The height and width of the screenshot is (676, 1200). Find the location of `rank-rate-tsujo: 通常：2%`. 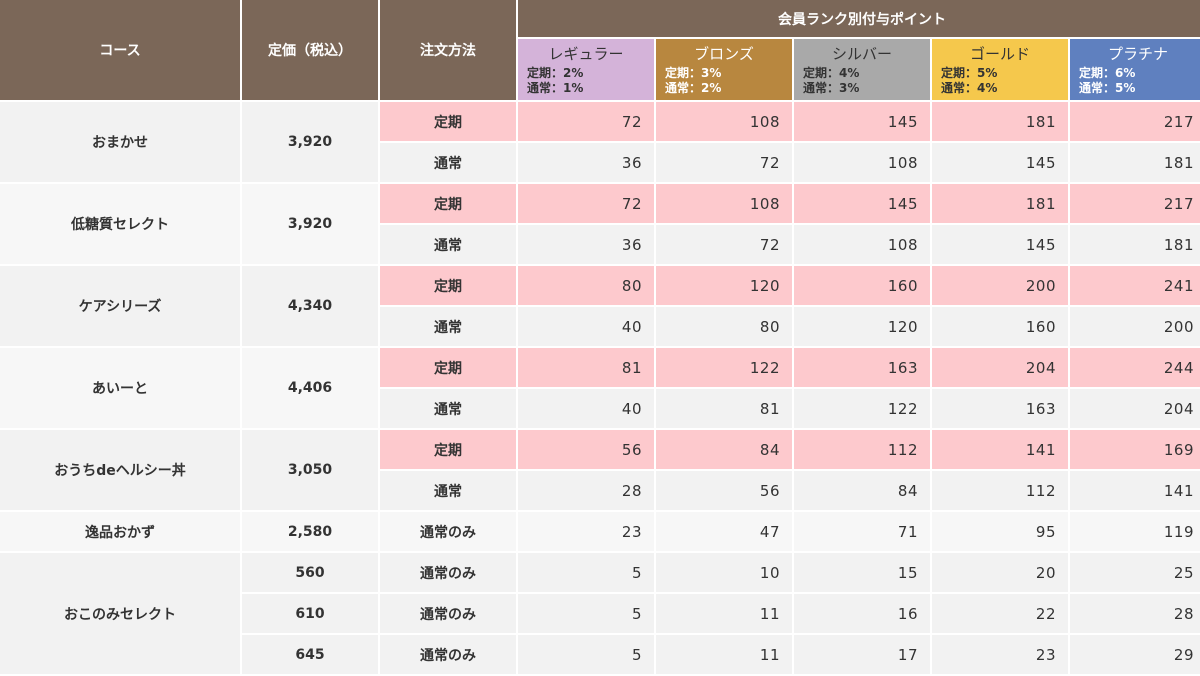

rank-rate-tsujo: 通常：2% is located at coordinates (693, 88).